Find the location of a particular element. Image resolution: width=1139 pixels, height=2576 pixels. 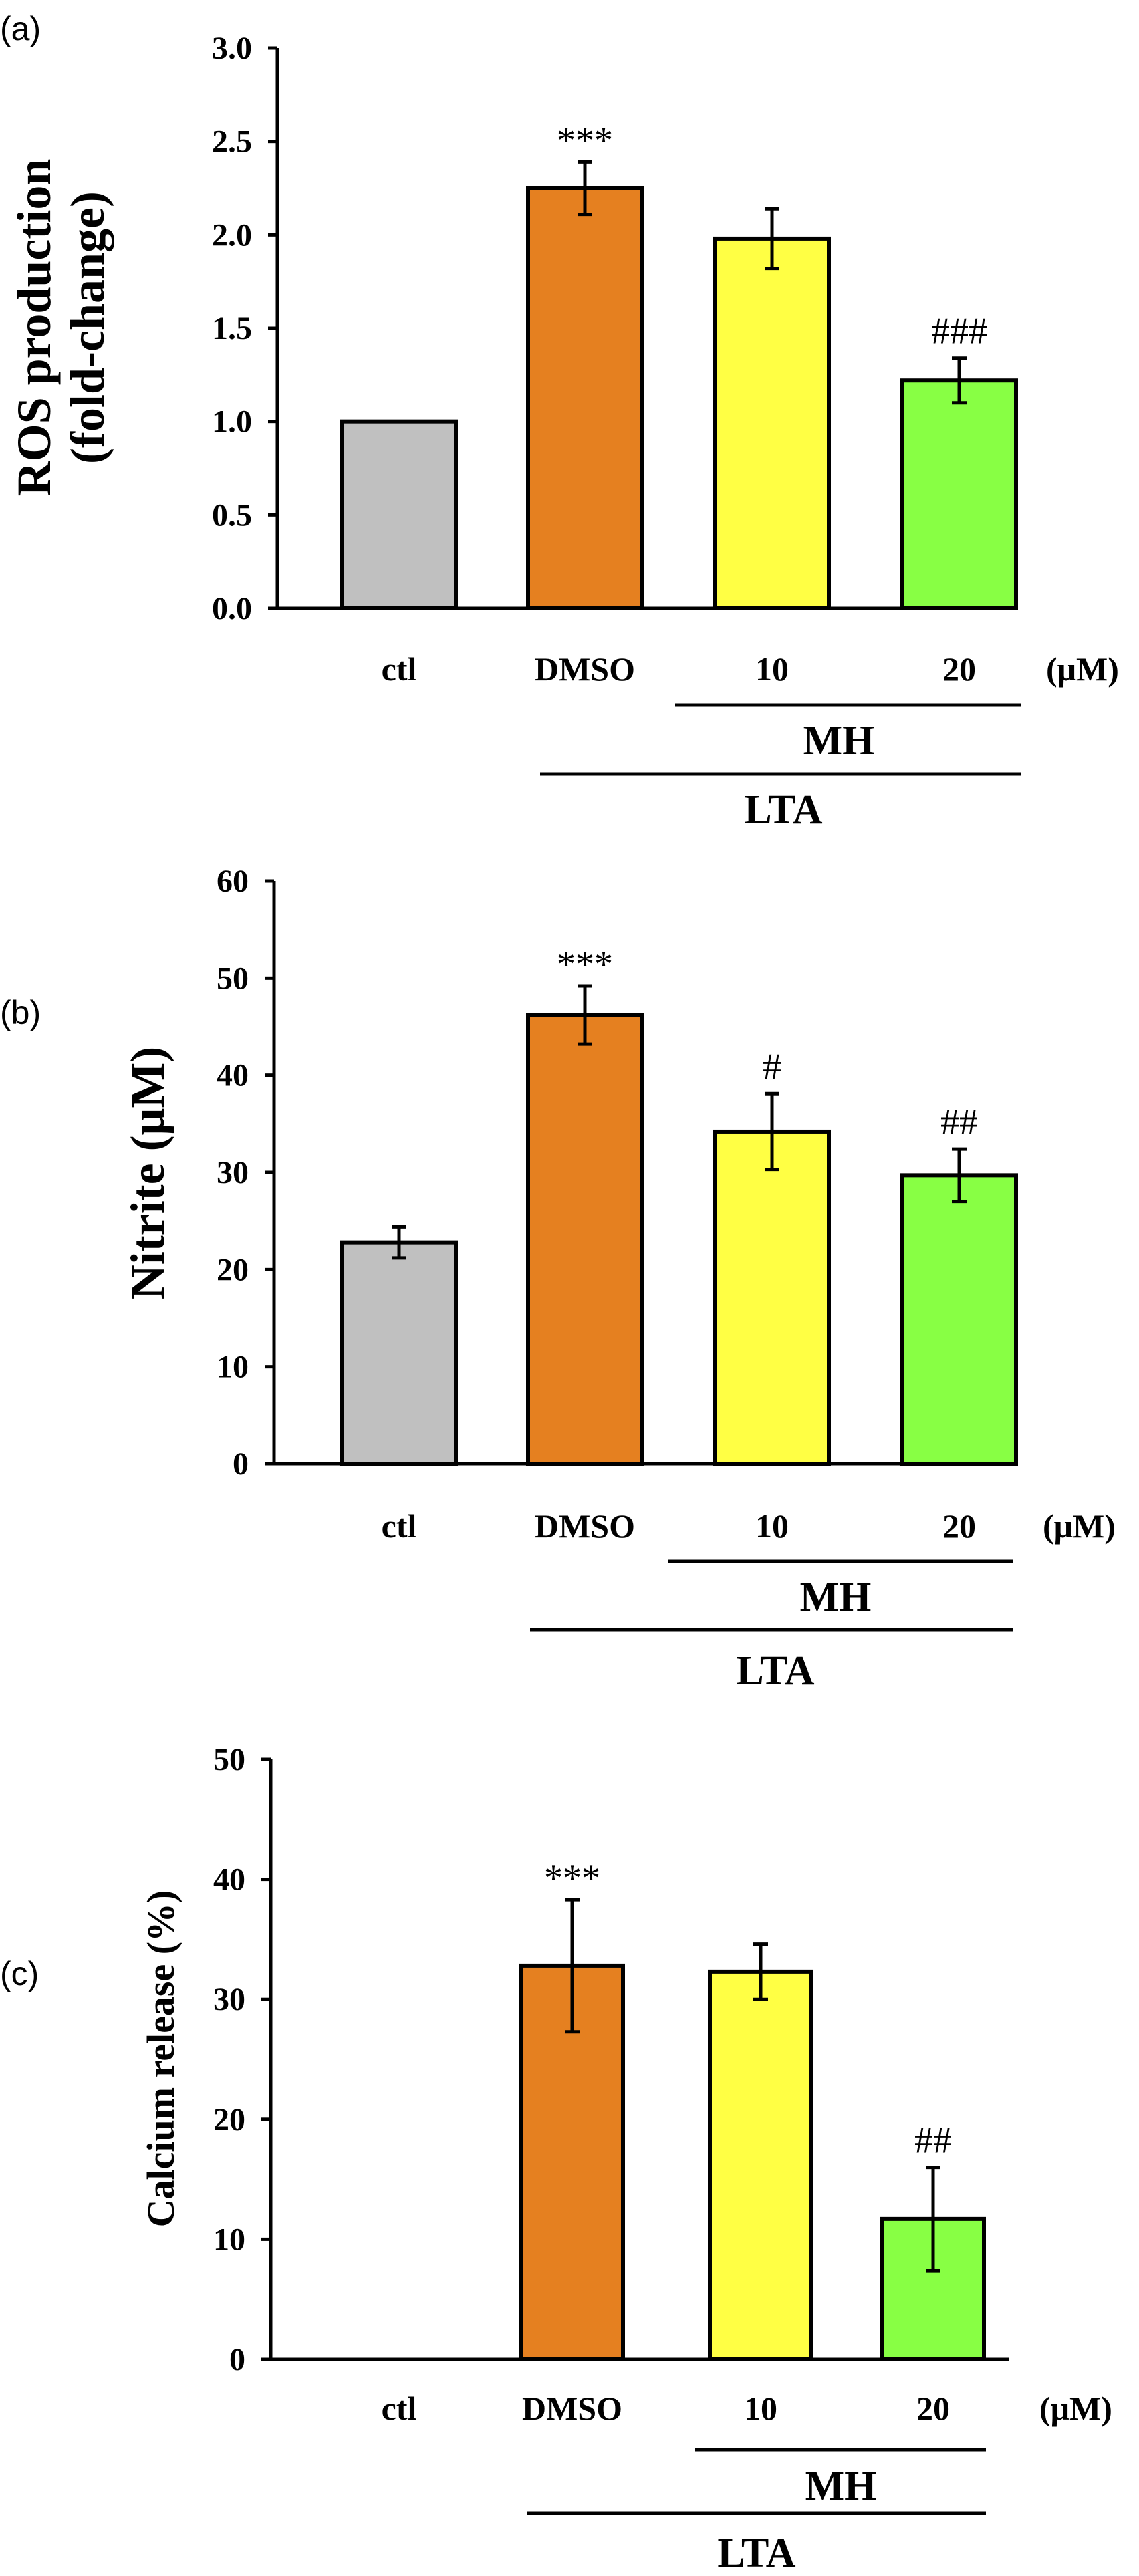

y-tick-label: 60 is located at coordinates (233, 881).